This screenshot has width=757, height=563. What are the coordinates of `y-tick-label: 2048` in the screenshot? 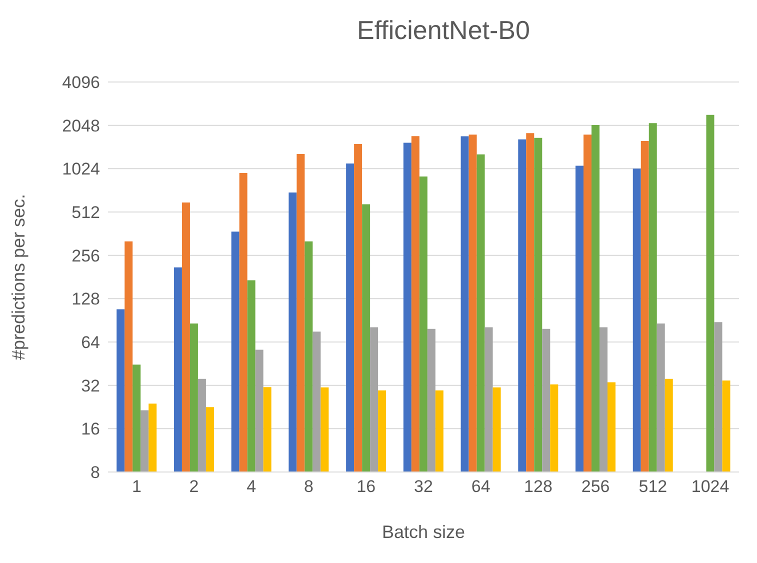 It's located at (81, 126).